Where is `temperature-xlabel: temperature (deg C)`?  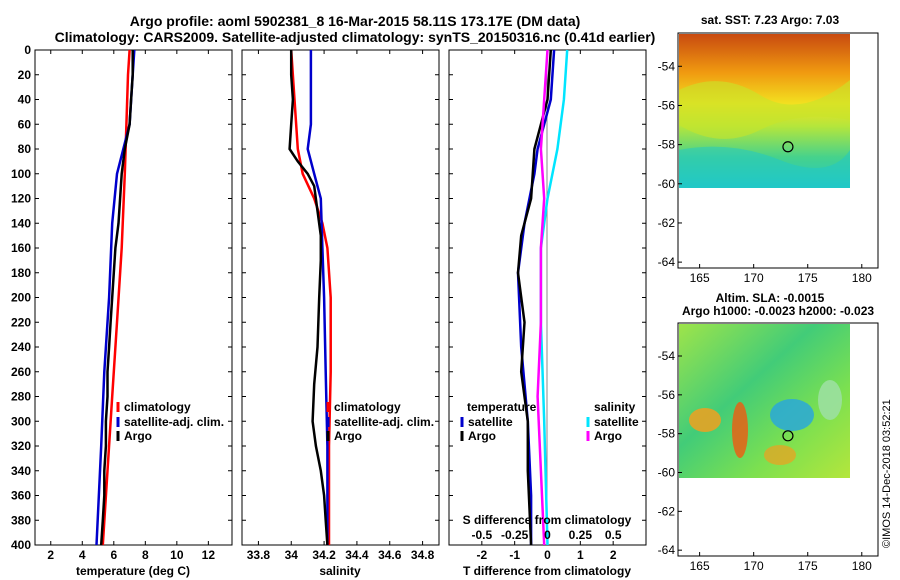 temperature-xlabel: temperature (deg C) is located at coordinates (133, 571).